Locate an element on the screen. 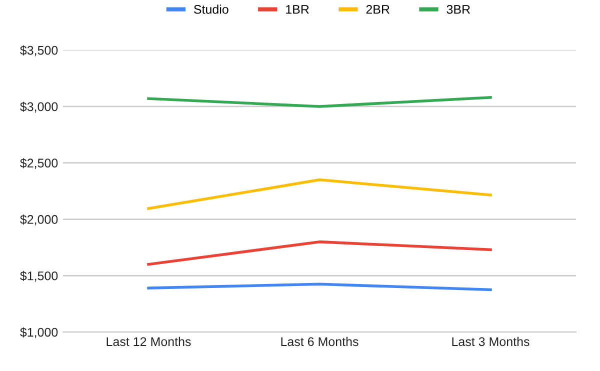  y-tick-label: $3,000 is located at coordinates (39, 107).